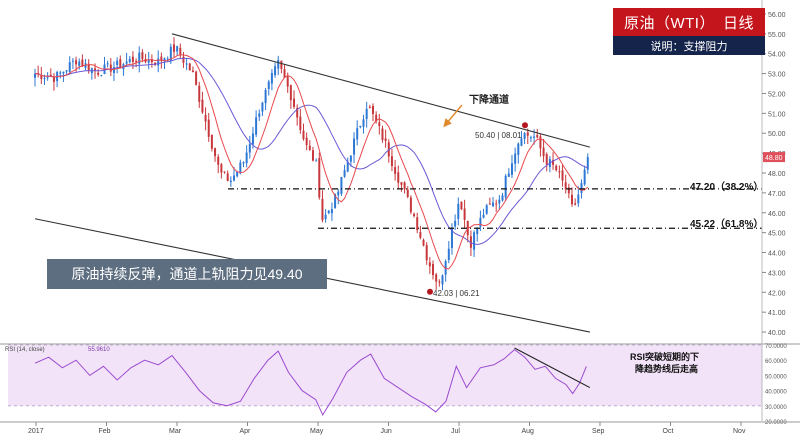 This screenshot has width=800, height=444. I want to click on price-tick-label: 42.00, so click(777, 293).